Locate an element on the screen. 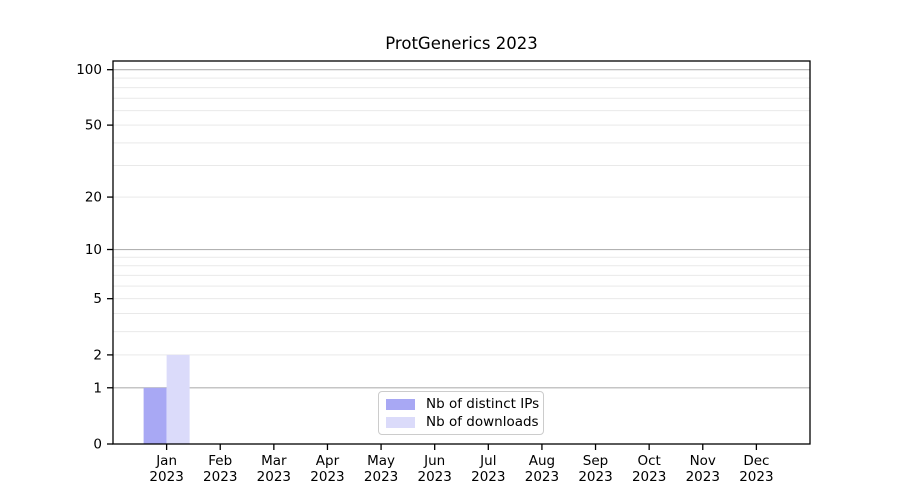  y-tick-label: 2 is located at coordinates (97, 355).